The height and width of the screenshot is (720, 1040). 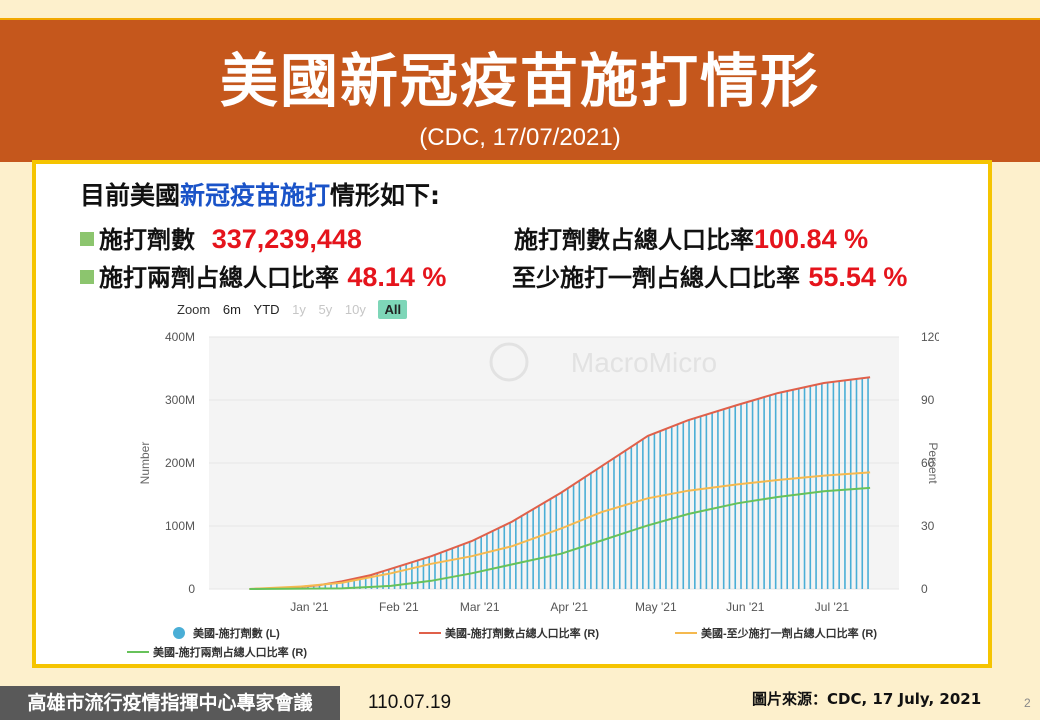 I want to click on stat-label: 施打劑數, so click(x=147, y=240).